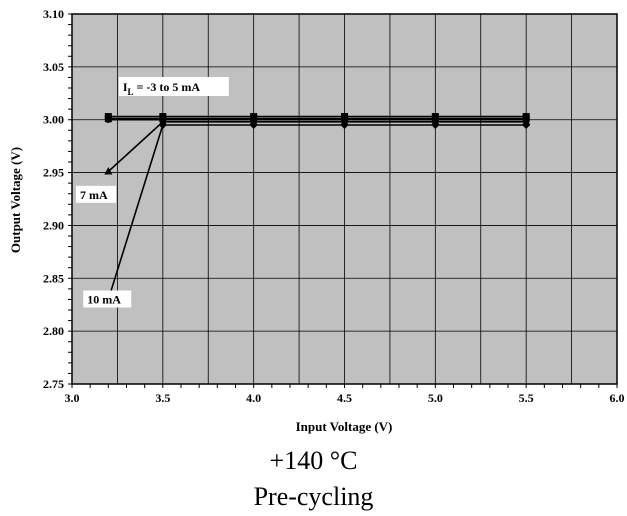 The image size is (627, 516). I want to click on x-tick-label: 6.0, so click(617, 398).